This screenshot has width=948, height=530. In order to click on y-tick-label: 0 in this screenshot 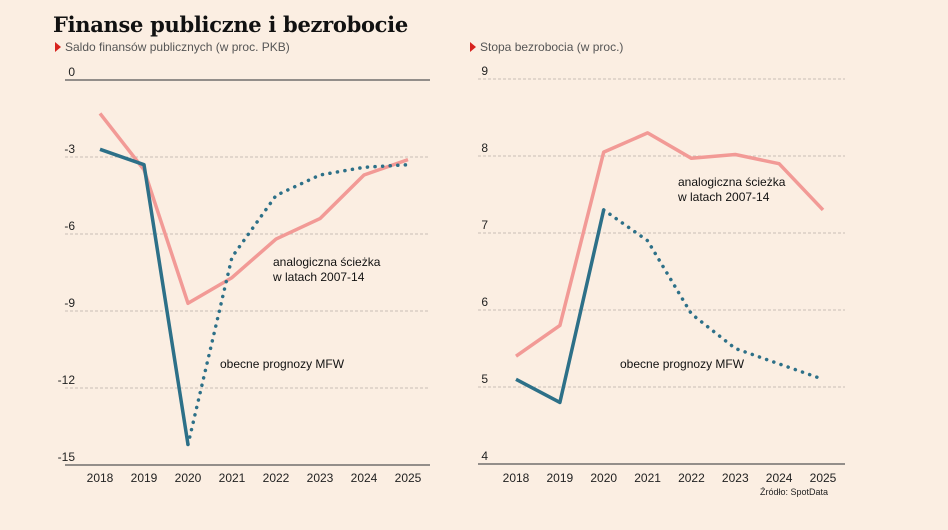, I will do `click(71, 72)`.